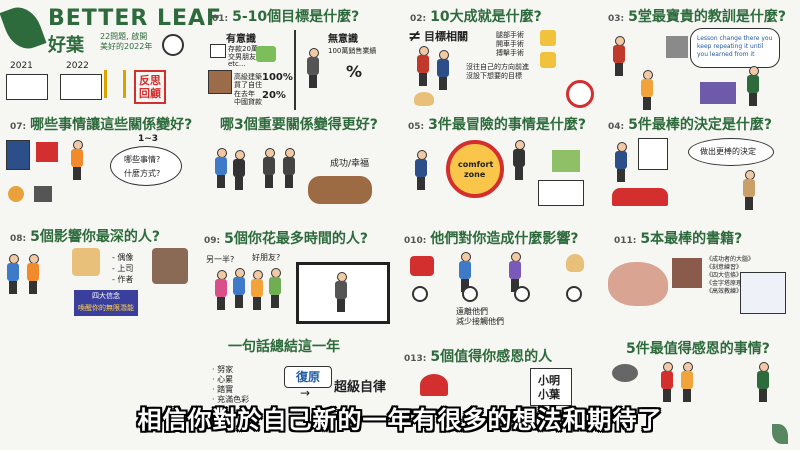 This screenshot has height=450, width=800. Describe the element at coordinates (248, 77) in the screenshot. I see `q1-row2a: 高級建築` at that location.